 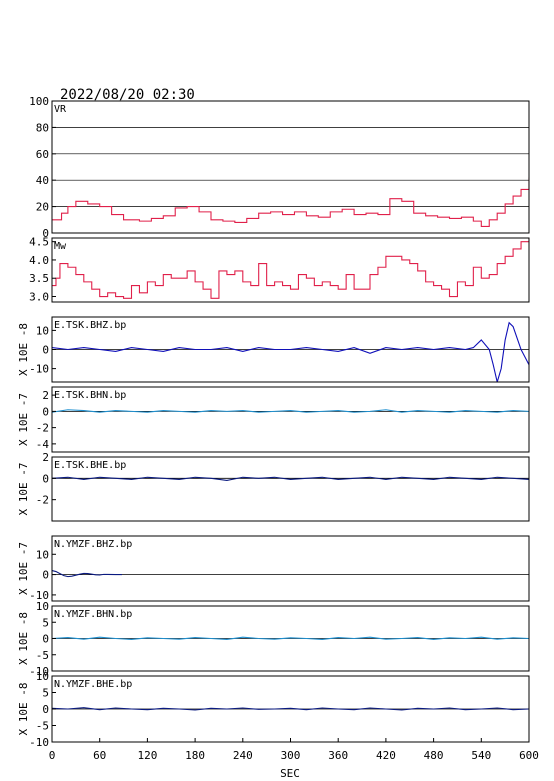 What do you see at coordinates (52, 755) in the screenshot?
I see `x-tick-label: 0` at bounding box center [52, 755].